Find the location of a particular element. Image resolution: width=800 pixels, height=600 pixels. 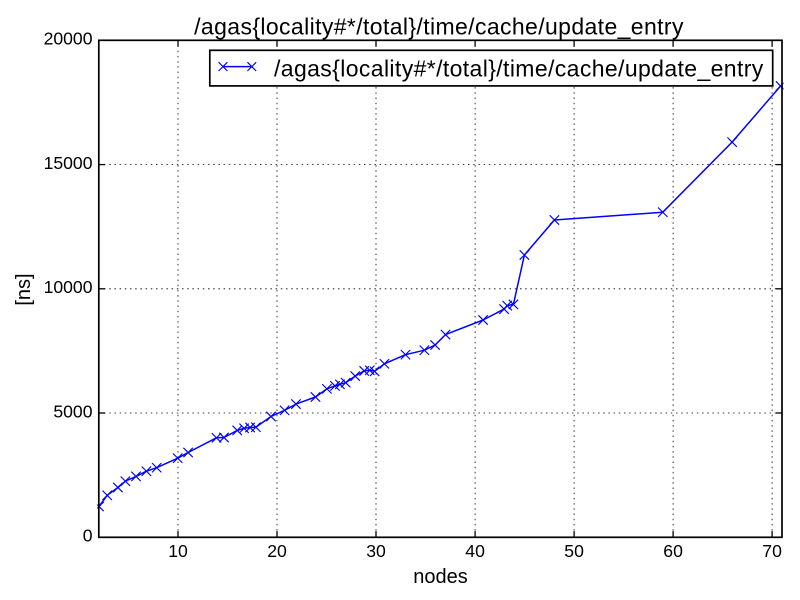

svg-text: 10000 is located at coordinates (68, 287).